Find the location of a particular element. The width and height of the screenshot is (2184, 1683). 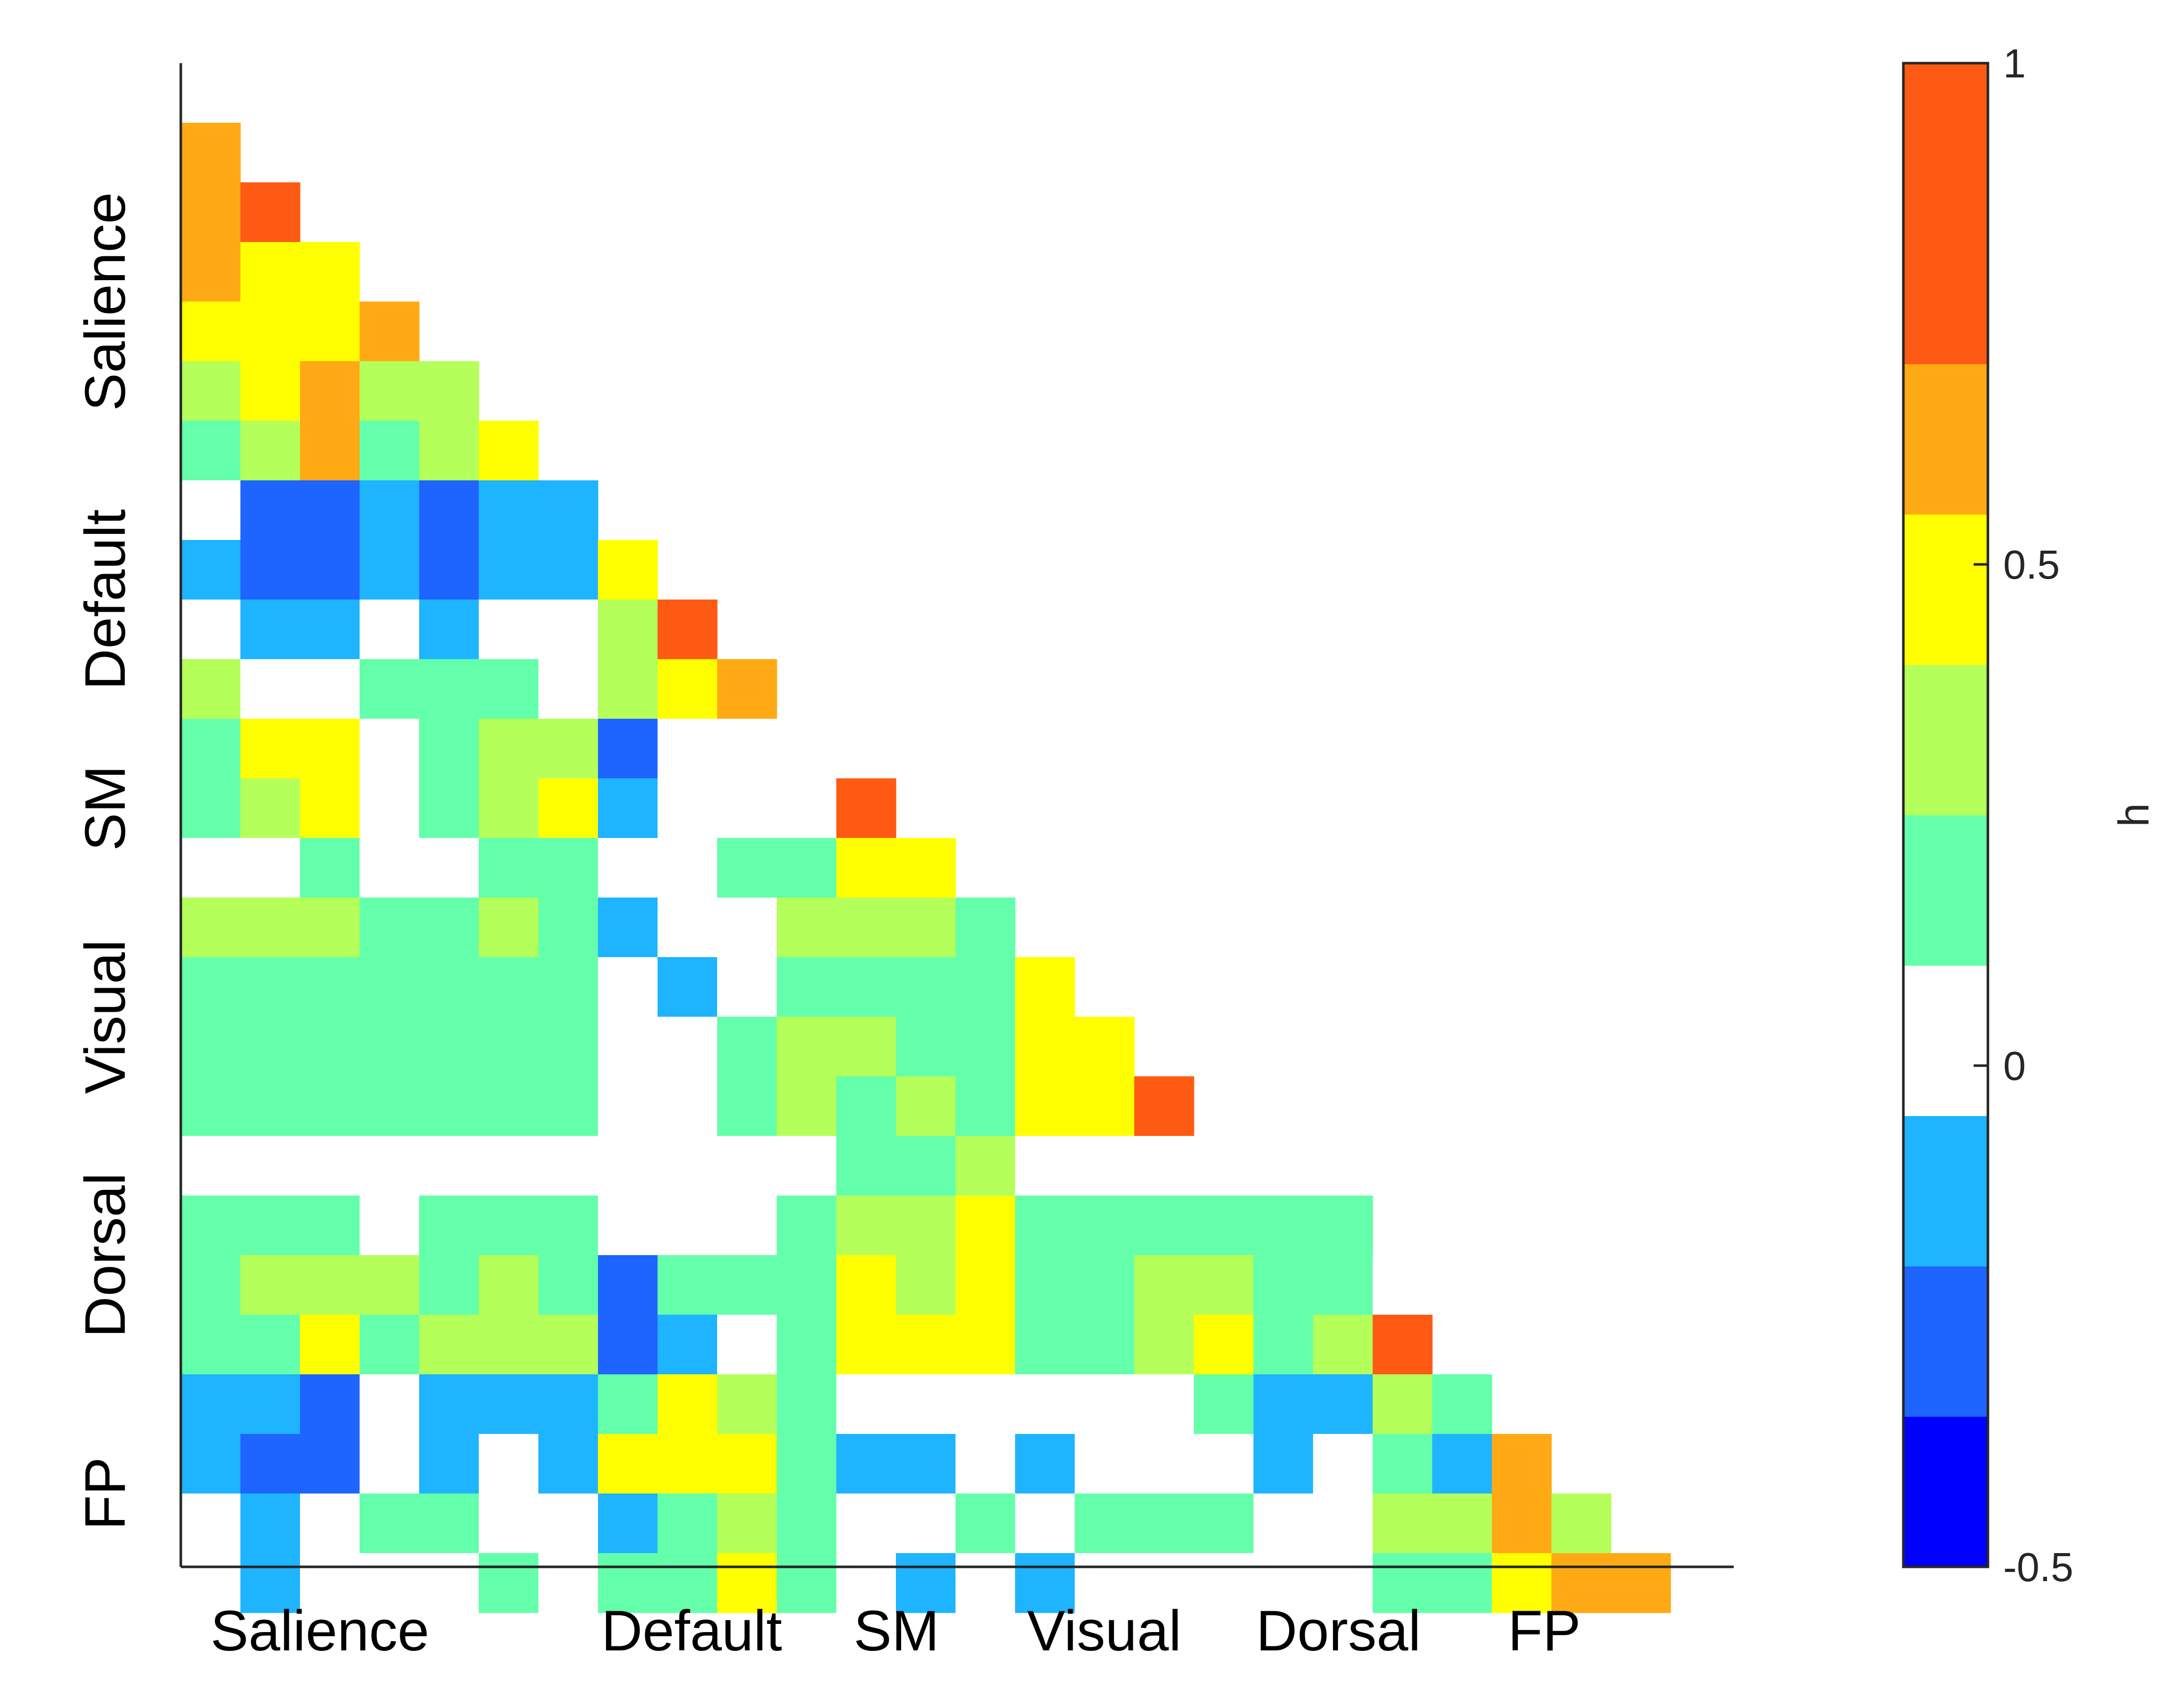

col-group-label: Visual is located at coordinates (1104, 1631).